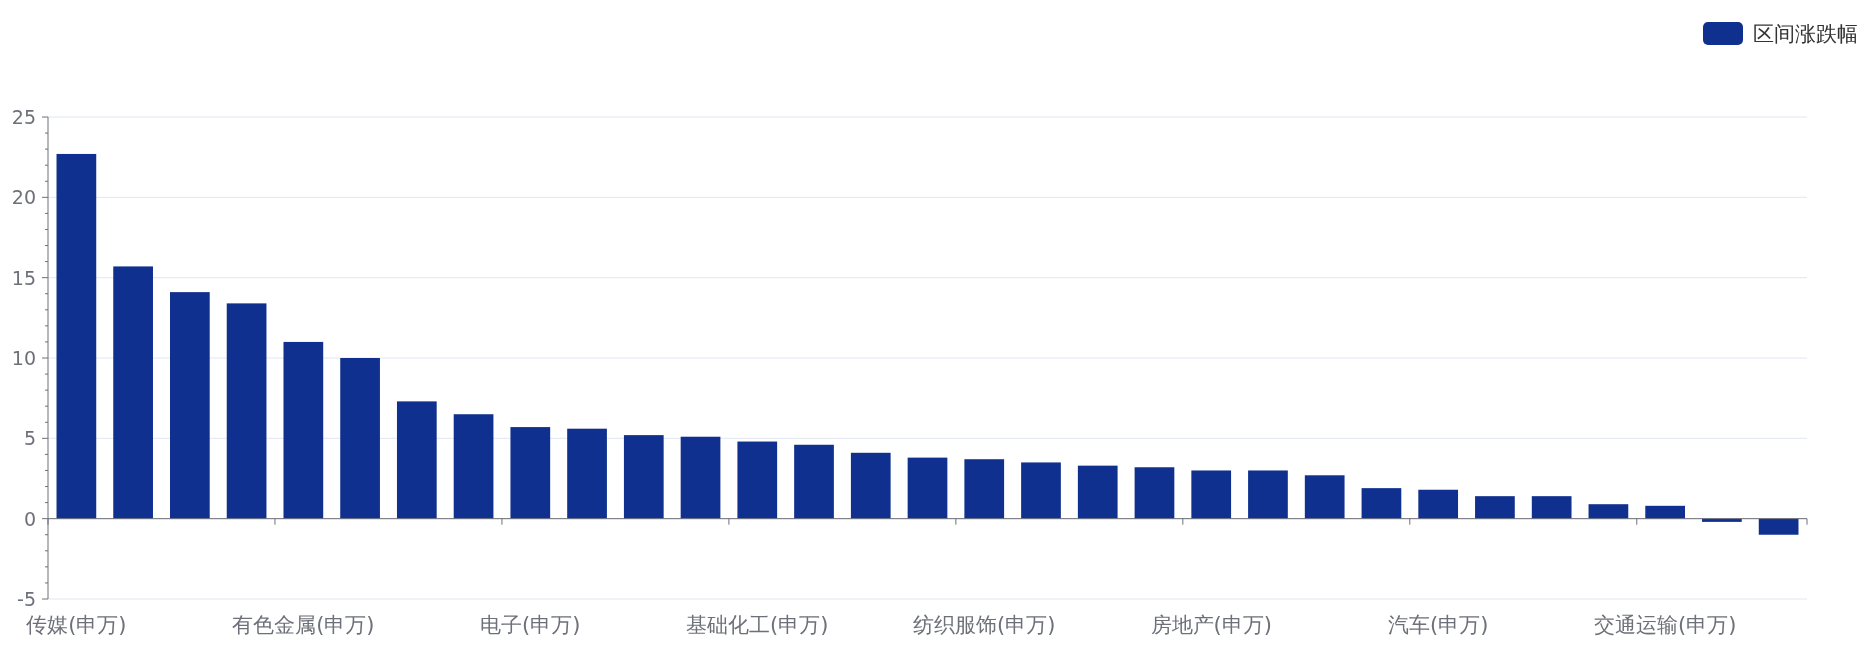 Image resolution: width=1872 pixels, height=648 pixels. What do you see at coordinates (1211, 625) in the screenshot?
I see `x-tick-label: 房地产(申万)` at bounding box center [1211, 625].